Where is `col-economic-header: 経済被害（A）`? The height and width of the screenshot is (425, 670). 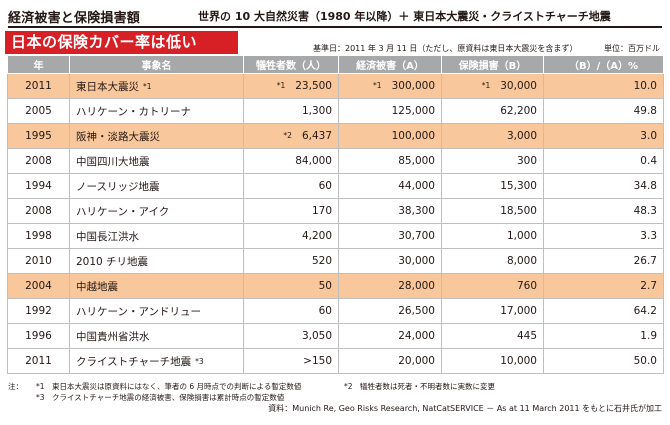
col-economic-header: 経済被害（A） is located at coordinates (390, 64).